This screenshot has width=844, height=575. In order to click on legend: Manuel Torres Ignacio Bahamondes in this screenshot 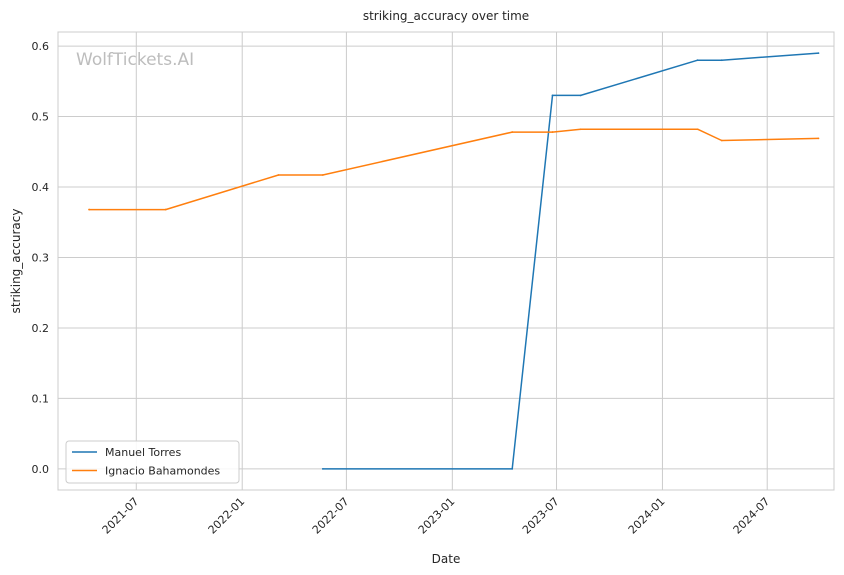, I will do `click(152, 462)`.